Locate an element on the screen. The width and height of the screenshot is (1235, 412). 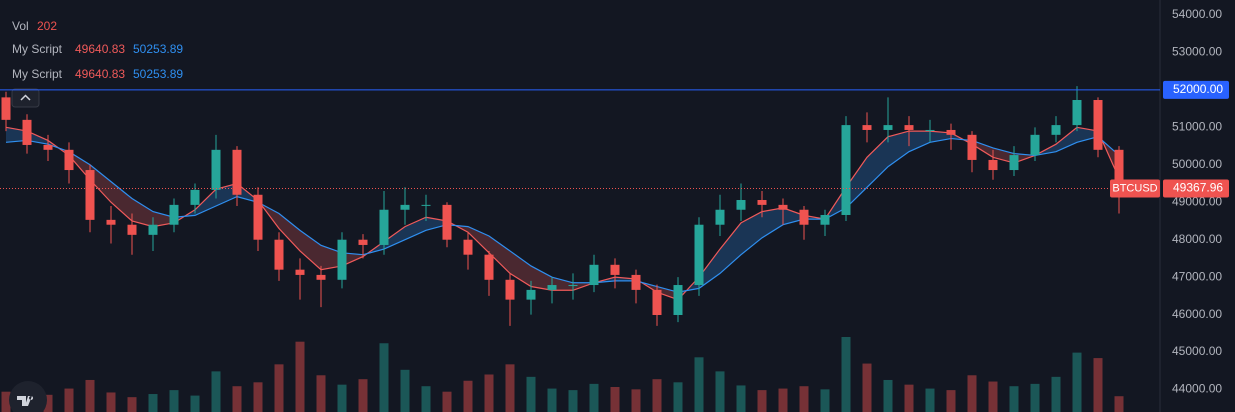
horizontal-line-label: 52000.00 is located at coordinates (1198, 89).